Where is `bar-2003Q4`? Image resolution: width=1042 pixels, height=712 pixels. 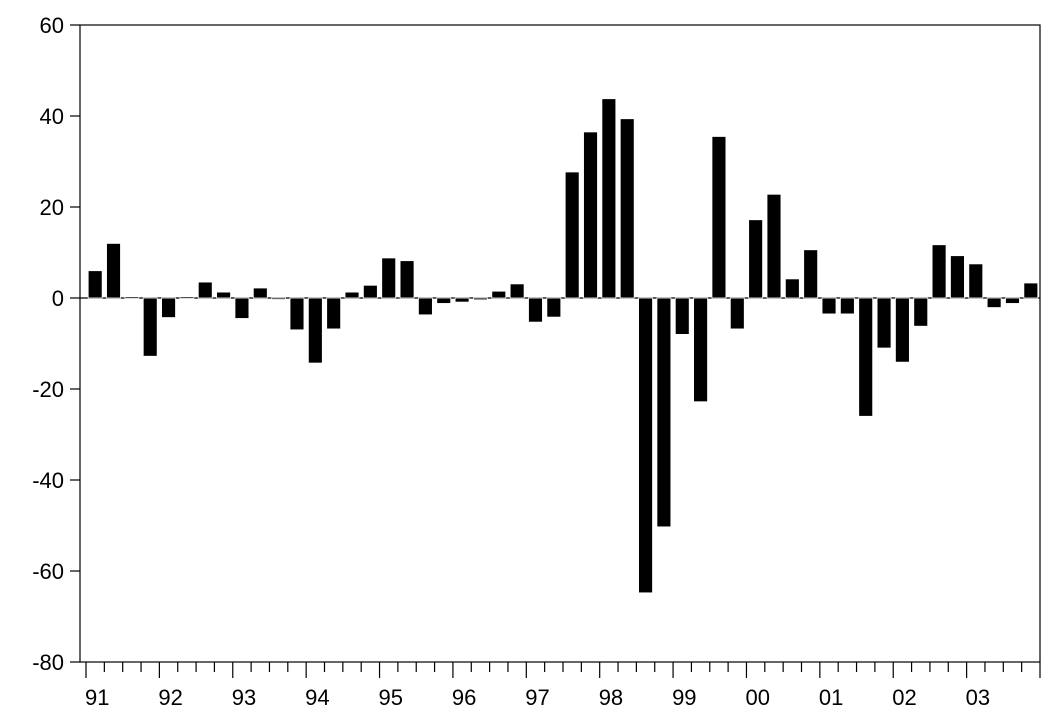
bar-2003Q4 is located at coordinates (1031, 290).